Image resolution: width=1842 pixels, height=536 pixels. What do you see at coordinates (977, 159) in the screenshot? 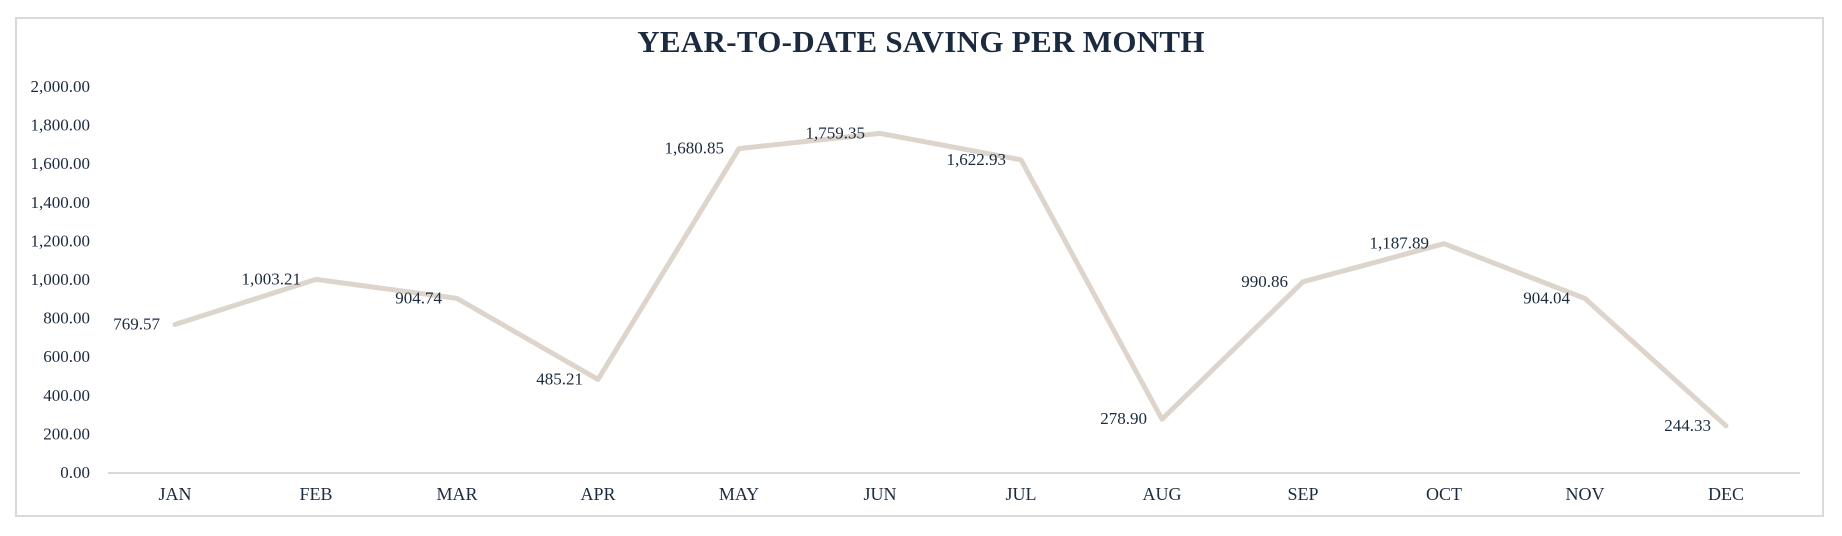
I see `data-label: 1,622.93` at bounding box center [977, 159].